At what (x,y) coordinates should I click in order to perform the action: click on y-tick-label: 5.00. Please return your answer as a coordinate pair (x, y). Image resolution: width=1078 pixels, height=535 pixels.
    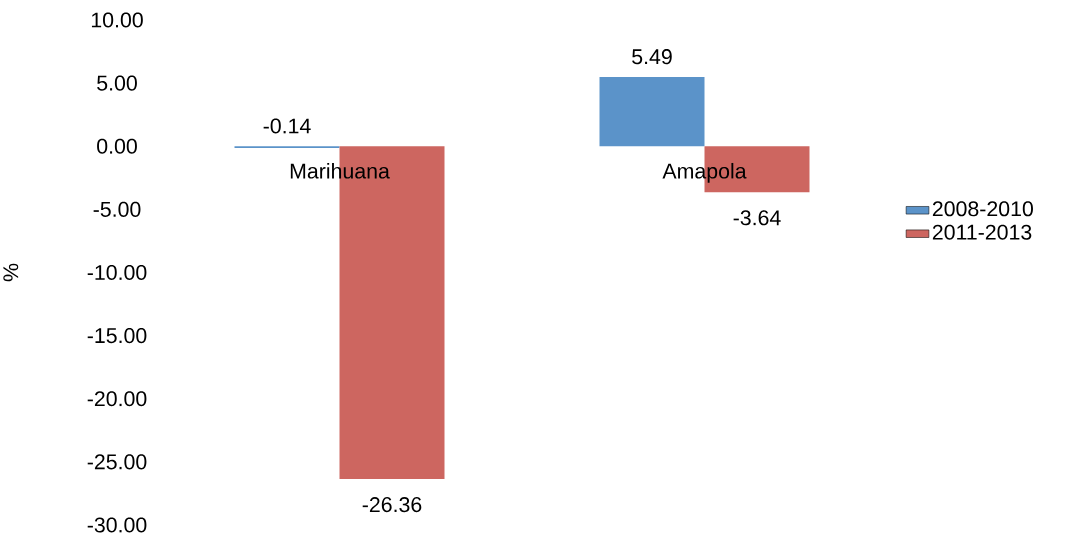
    Looking at the image, I should click on (117, 83).